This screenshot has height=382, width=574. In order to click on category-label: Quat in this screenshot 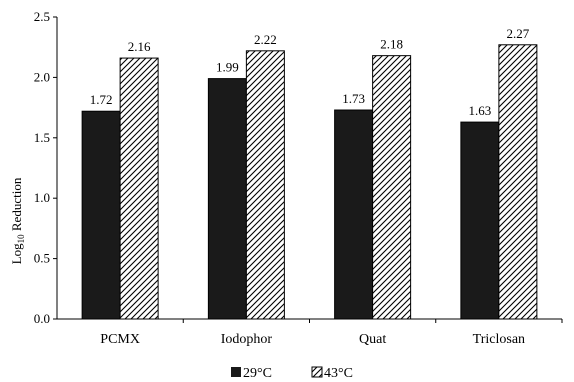, I will do `click(372, 339)`.